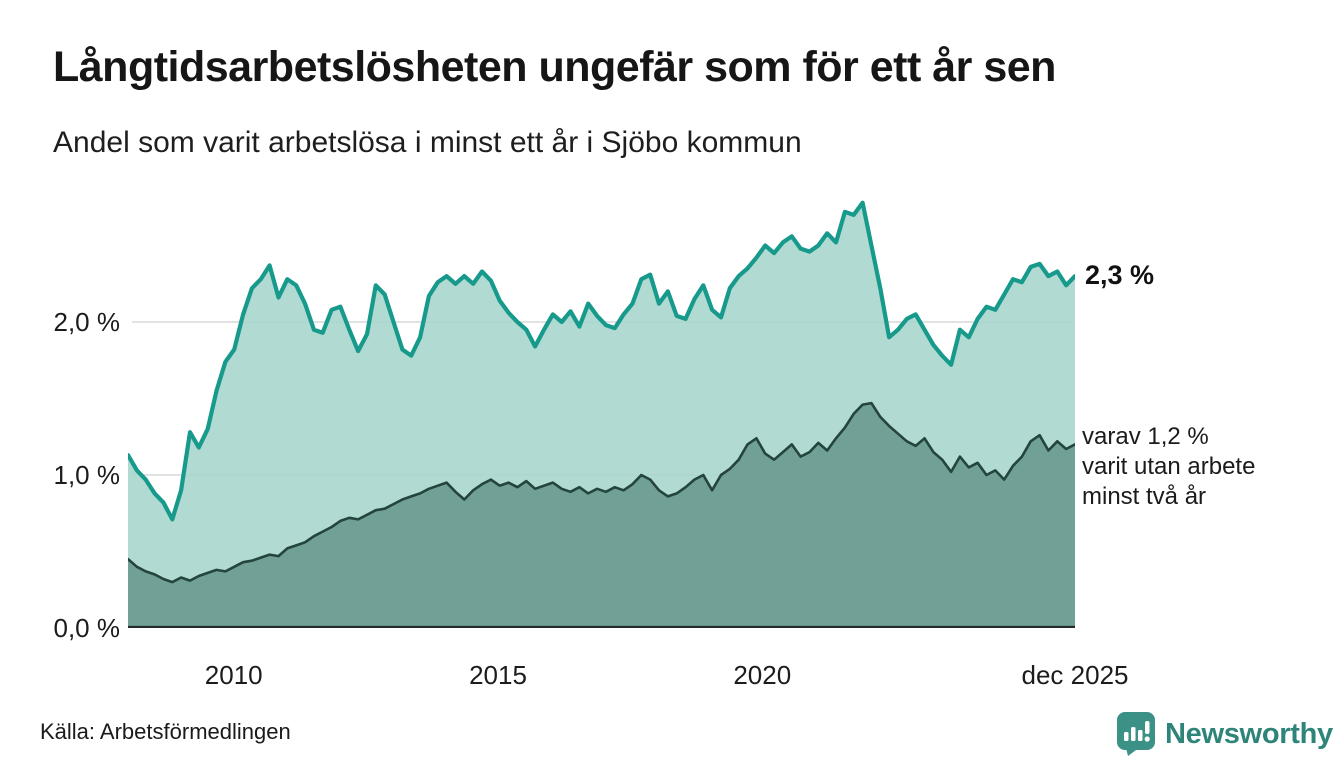 This screenshot has width=1340, height=780. I want to click on annotation-two-year-line1: varav 1,2 %, so click(1145, 436).